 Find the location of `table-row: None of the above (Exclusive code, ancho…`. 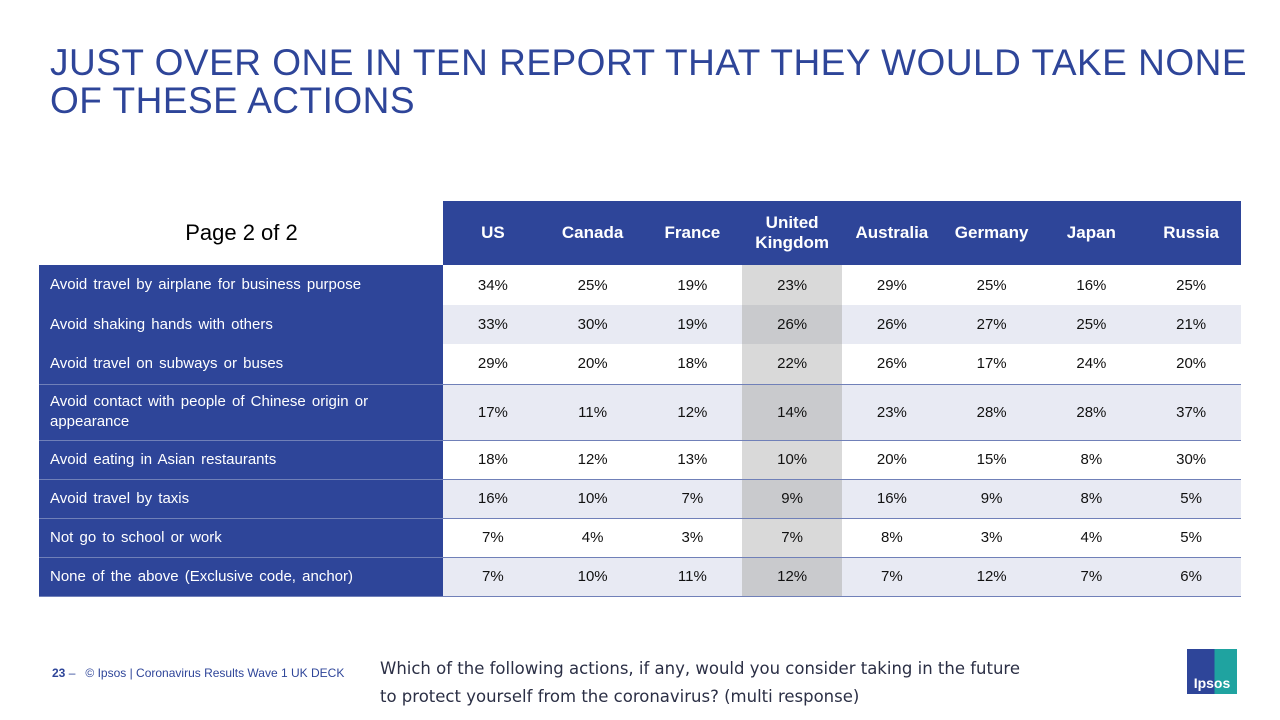

table-row: None of the above (Exclusive code, ancho… is located at coordinates (640, 577).